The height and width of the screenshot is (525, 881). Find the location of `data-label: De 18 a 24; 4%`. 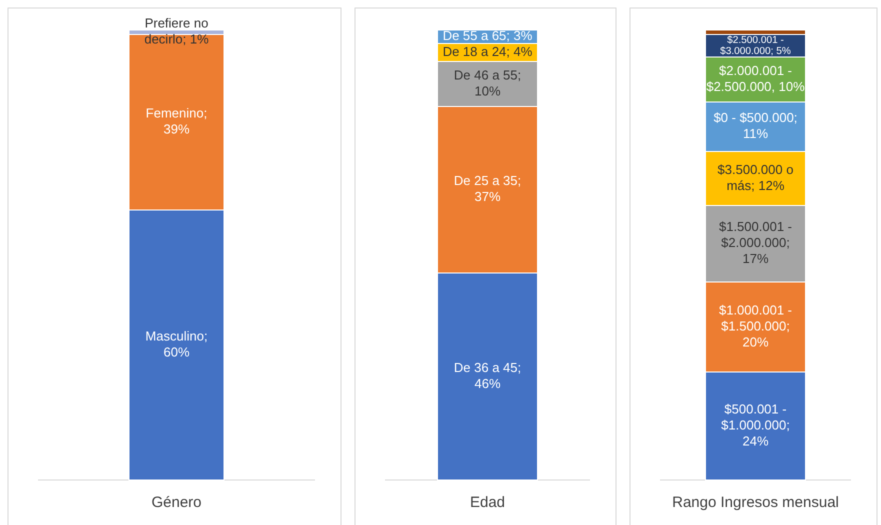

data-label: De 18 a 24; 4% is located at coordinates (487, 51).